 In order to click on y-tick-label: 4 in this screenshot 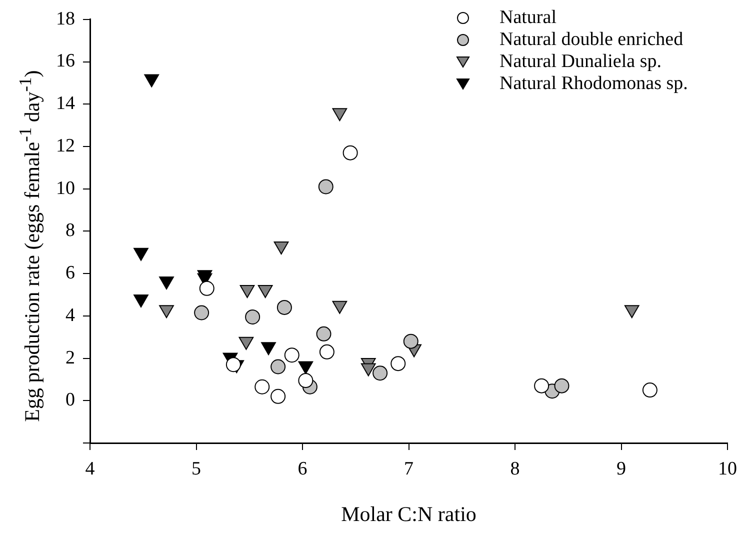, I will do `click(71, 315)`.